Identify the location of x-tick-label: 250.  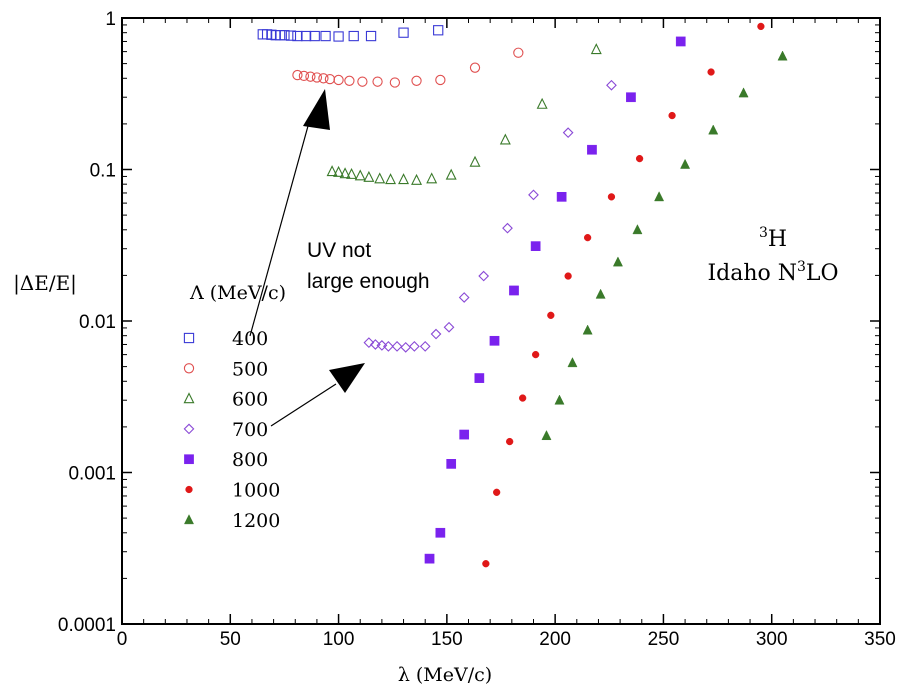
(664, 639).